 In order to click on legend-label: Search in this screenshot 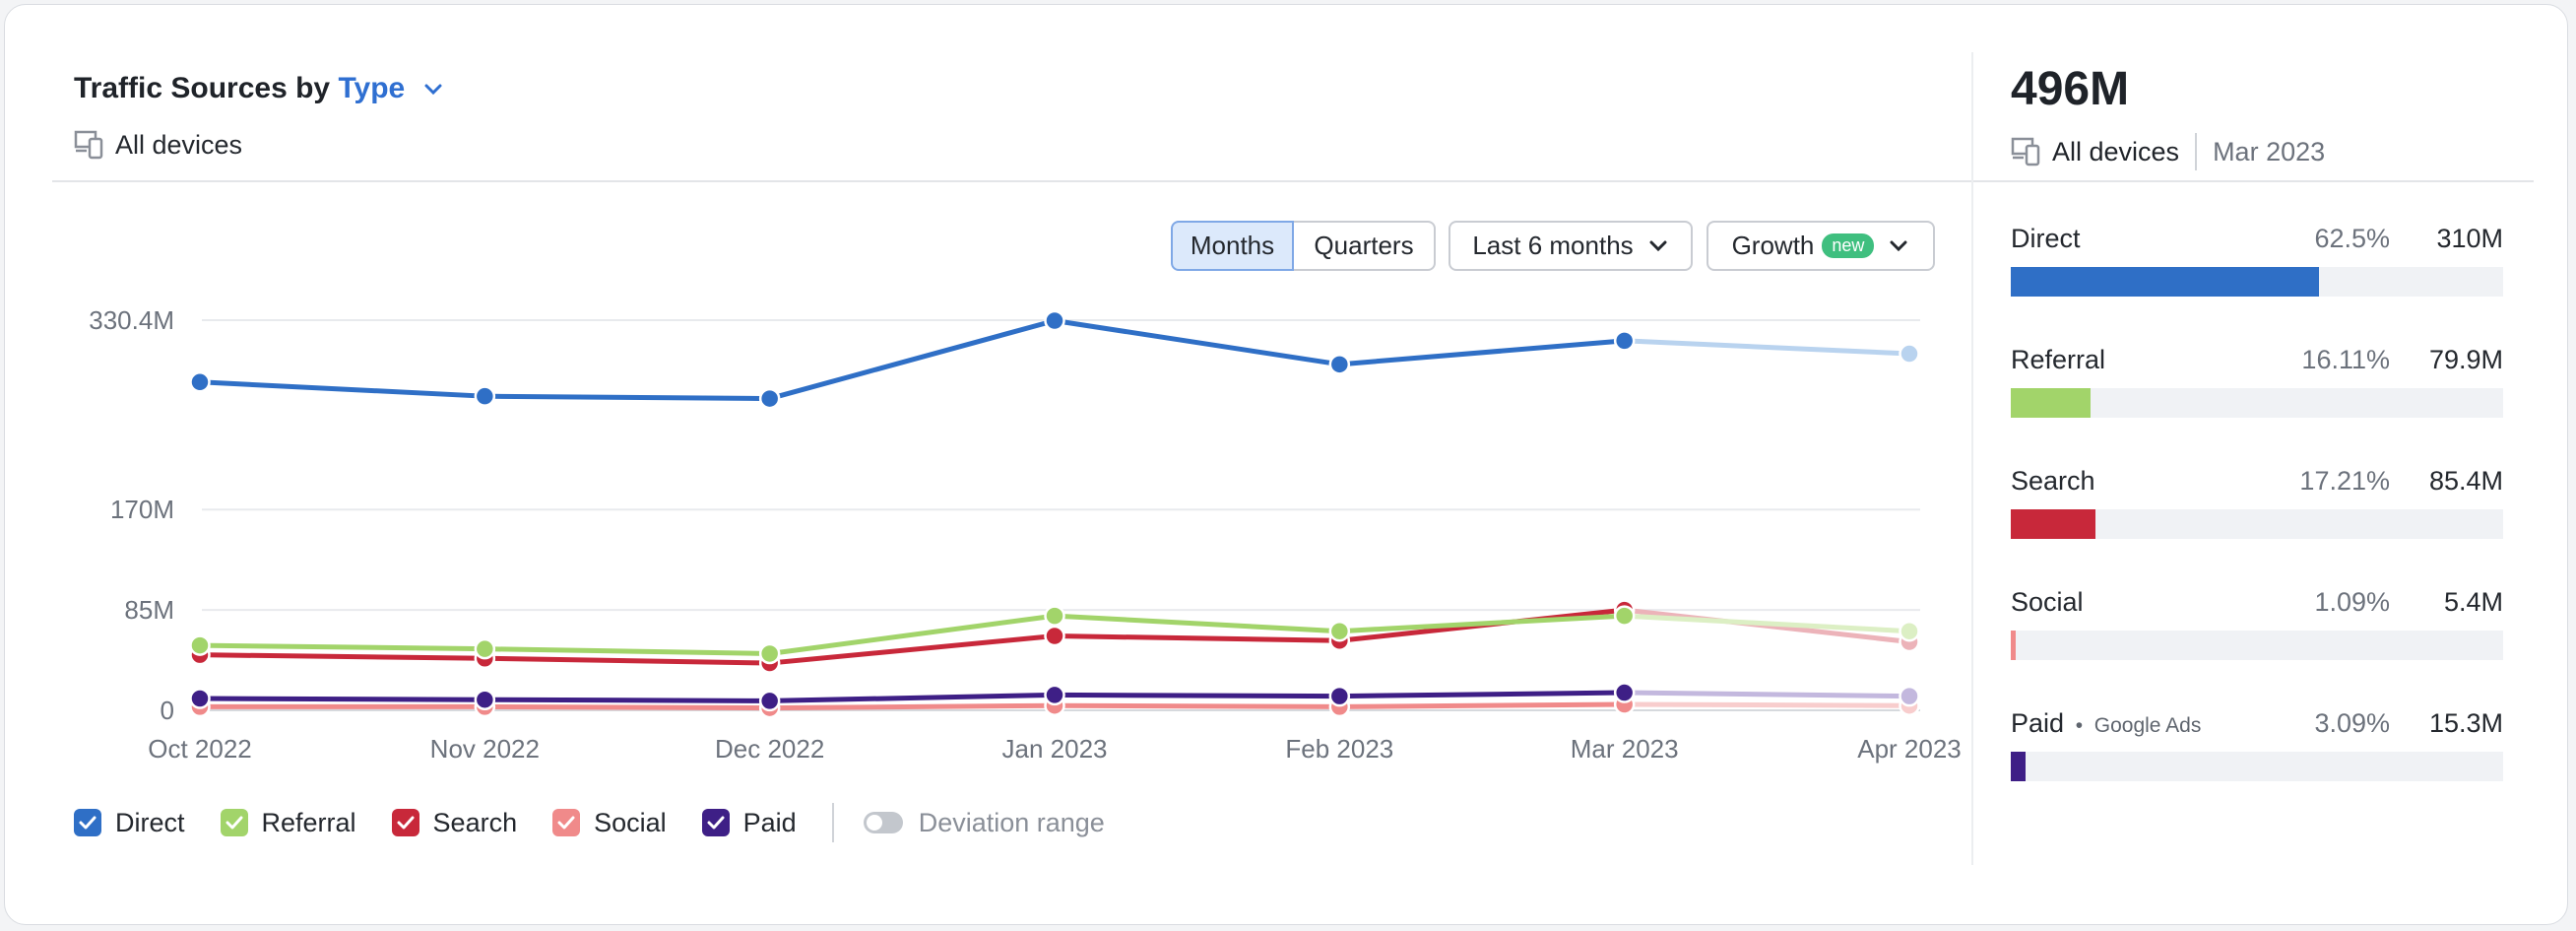, I will do `click(475, 822)`.